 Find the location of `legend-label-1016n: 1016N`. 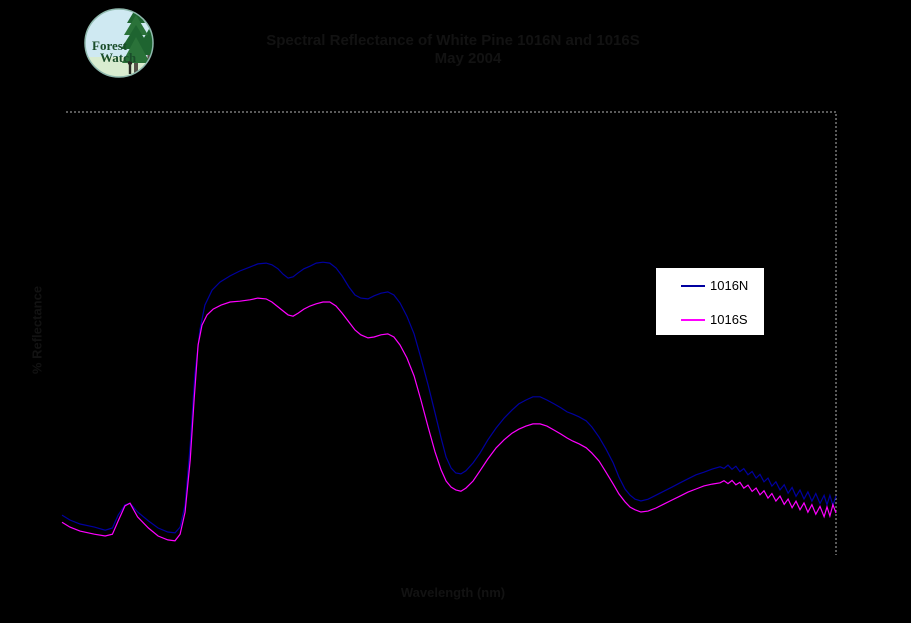

legend-label-1016n: 1016N is located at coordinates (729, 285).